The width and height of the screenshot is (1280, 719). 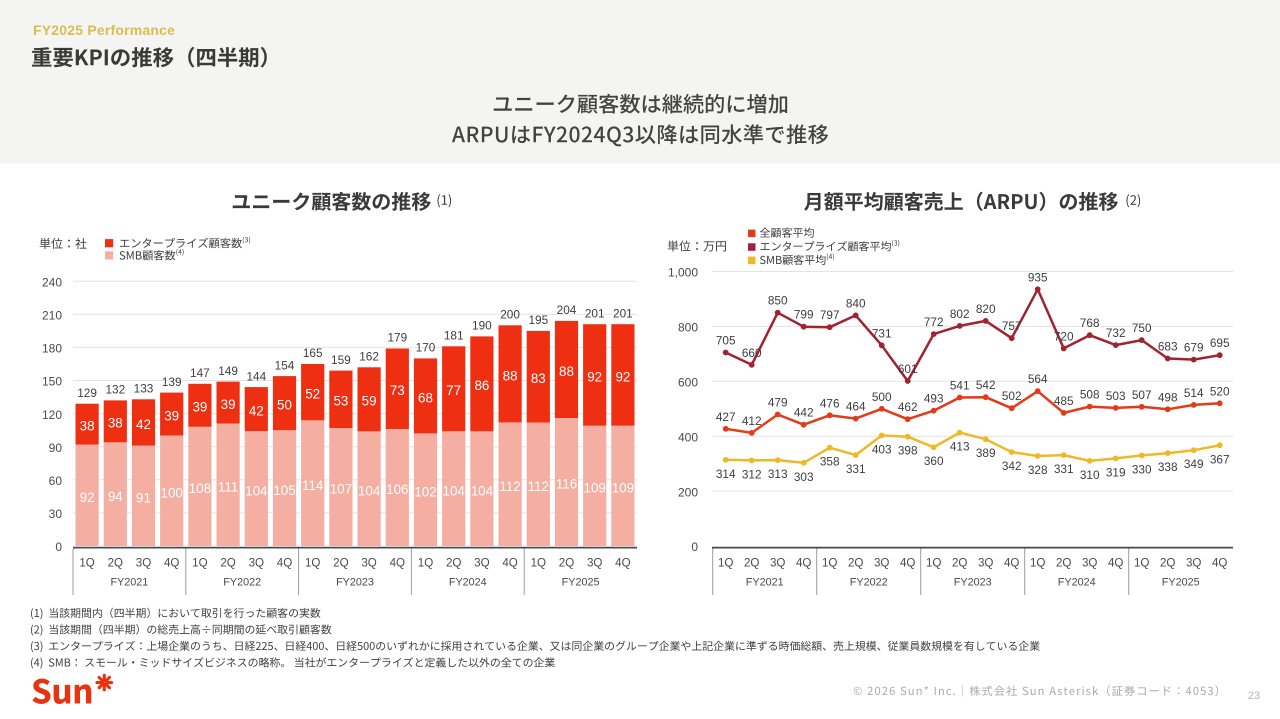 What do you see at coordinates (256, 376) in the screenshot?
I see `svg-text: 144` at bounding box center [256, 376].